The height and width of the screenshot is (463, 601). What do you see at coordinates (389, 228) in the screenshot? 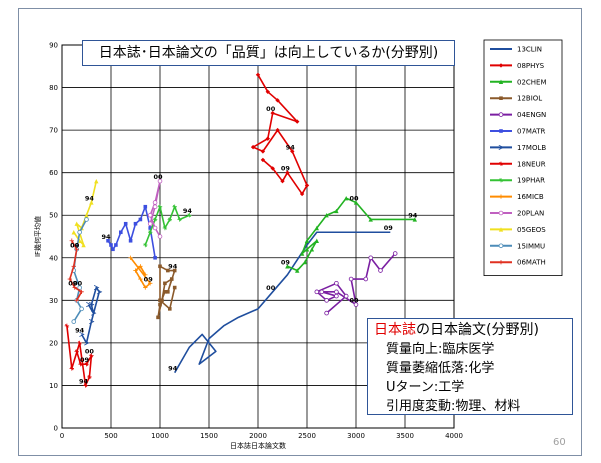
I see `year-label-13clin: 09` at bounding box center [389, 228].